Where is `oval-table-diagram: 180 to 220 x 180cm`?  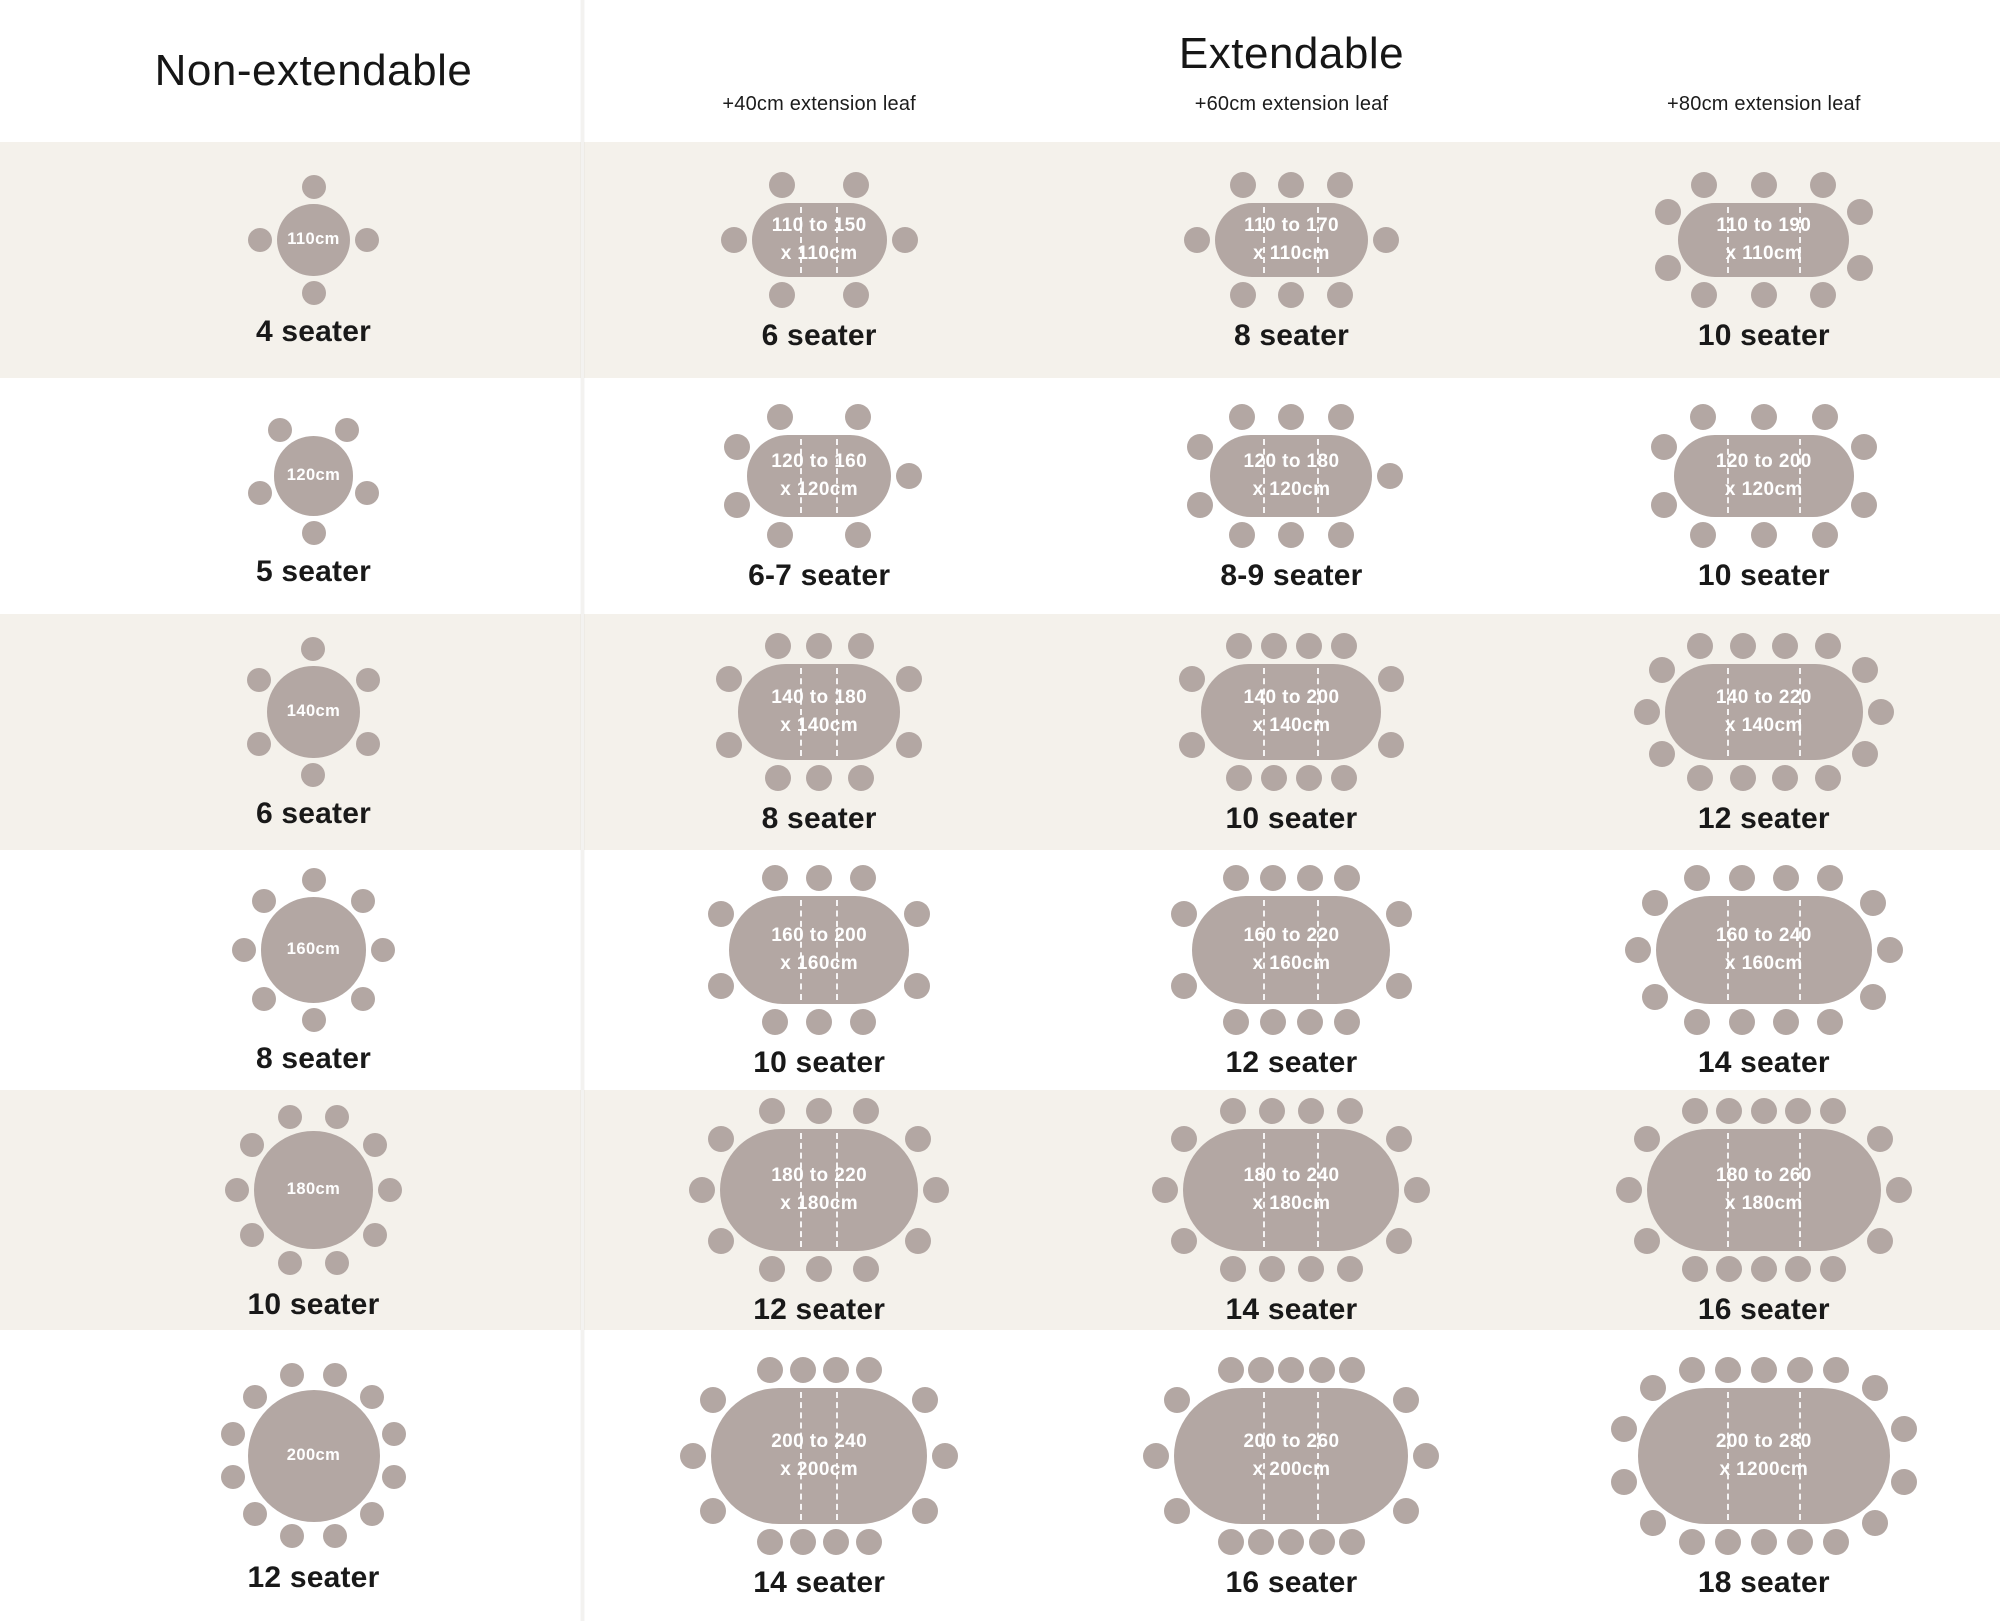 oval-table-diagram: 180 to 220 x 180cm is located at coordinates (819, 1190).